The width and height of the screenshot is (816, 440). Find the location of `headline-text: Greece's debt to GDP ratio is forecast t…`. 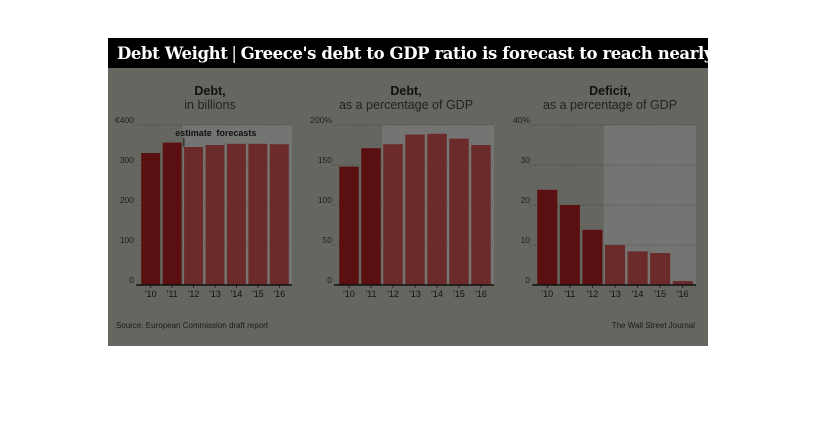

headline-text: Greece's debt to GDP ratio is forecast t… is located at coordinates (528, 53).